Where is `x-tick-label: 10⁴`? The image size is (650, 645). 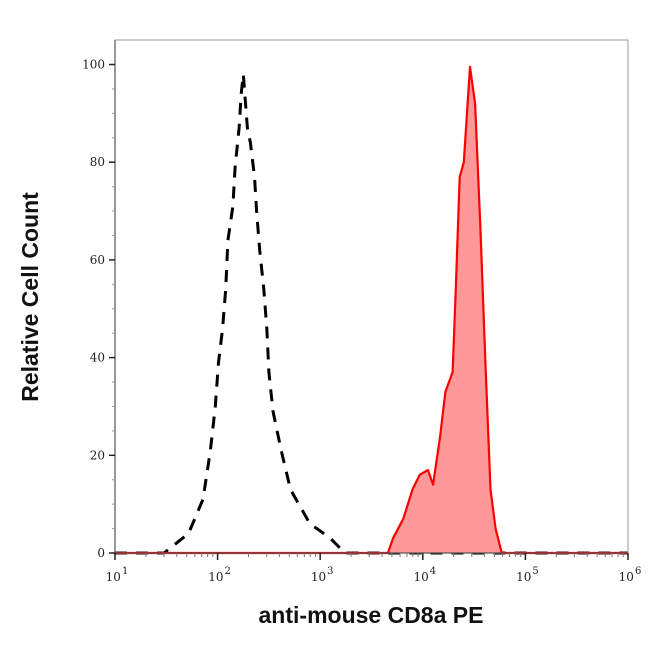 x-tick-label: 10⁴ is located at coordinates (424, 575).